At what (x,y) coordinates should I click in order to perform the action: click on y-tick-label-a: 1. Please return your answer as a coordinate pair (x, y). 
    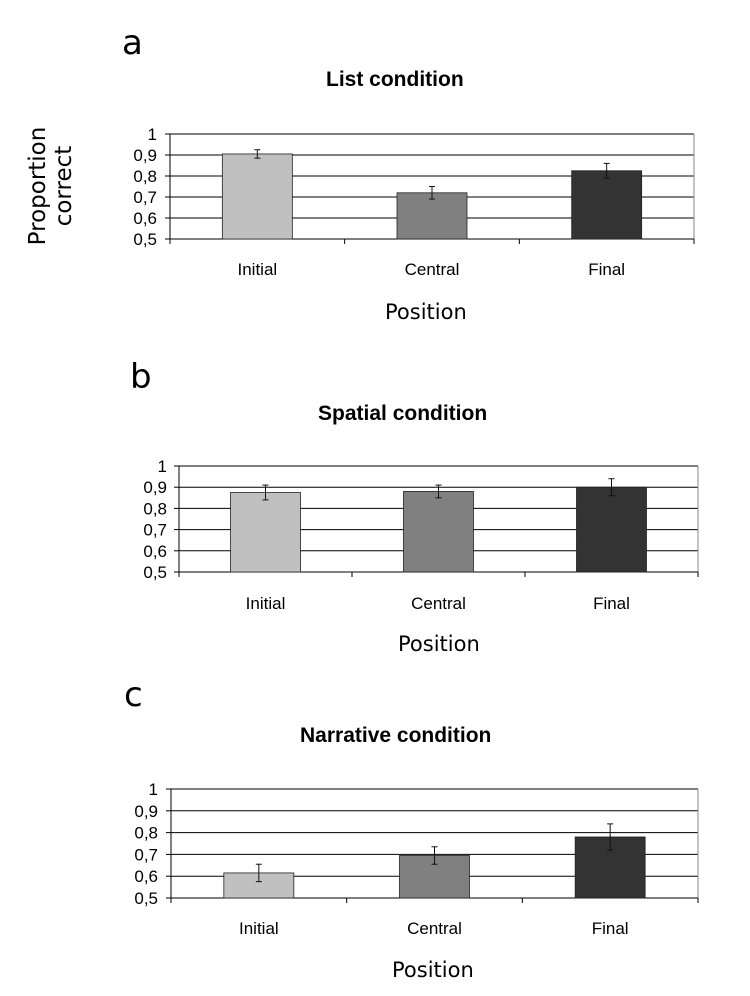
    Looking at the image, I should click on (152, 134).